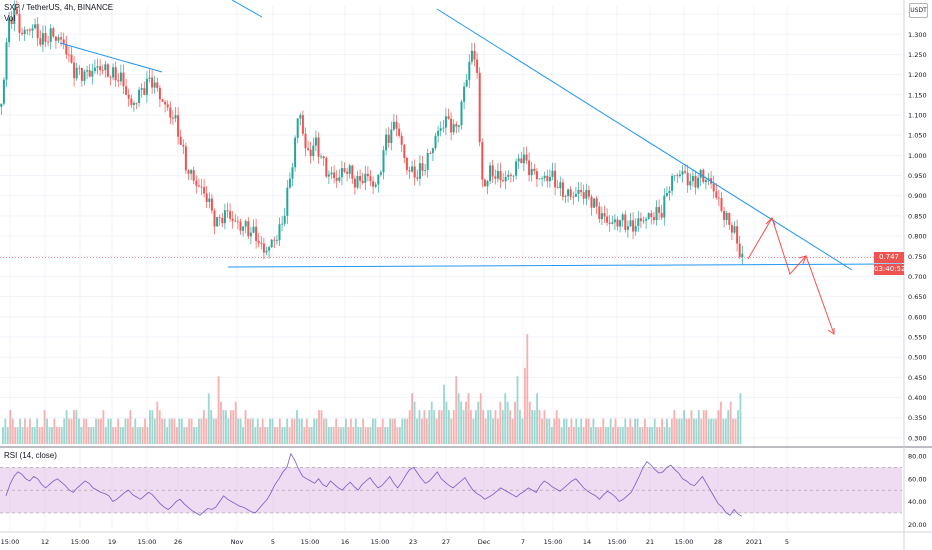 Image resolution: width=932 pixels, height=550 pixels. What do you see at coordinates (917, 525) in the screenshot?
I see `rsi-tick-label: 20.00` at bounding box center [917, 525].